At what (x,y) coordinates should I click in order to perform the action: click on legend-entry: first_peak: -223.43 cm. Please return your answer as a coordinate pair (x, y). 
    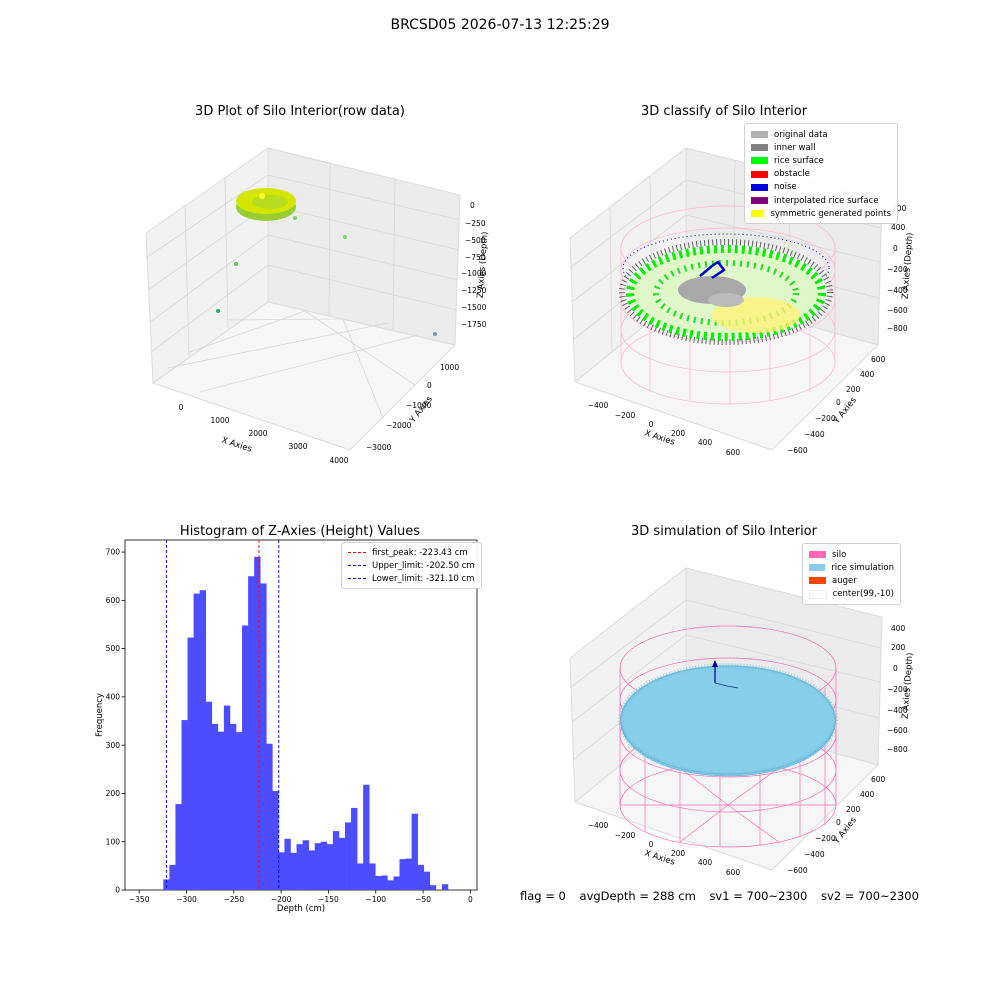
    Looking at the image, I should click on (411, 552).